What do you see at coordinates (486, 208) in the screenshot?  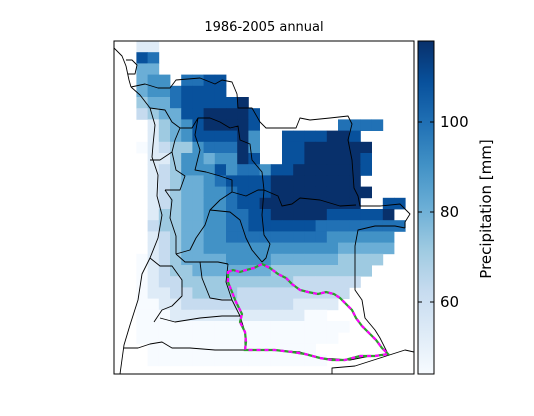 I see `colorbar-label: Precipitation [mm]` at bounding box center [486, 208].